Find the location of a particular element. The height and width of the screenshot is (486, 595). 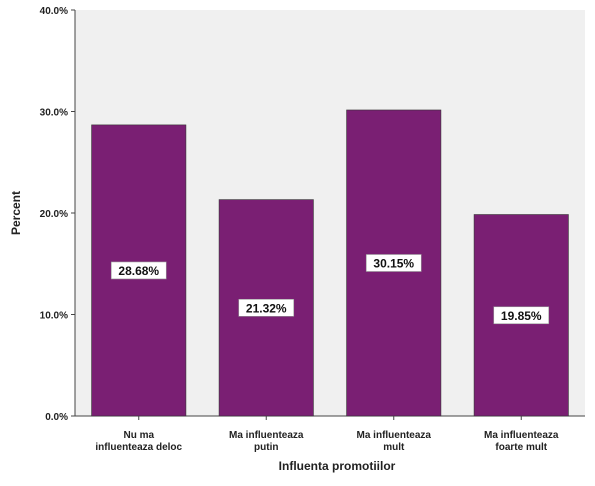

data-label: 19.85% is located at coordinates (521, 316).